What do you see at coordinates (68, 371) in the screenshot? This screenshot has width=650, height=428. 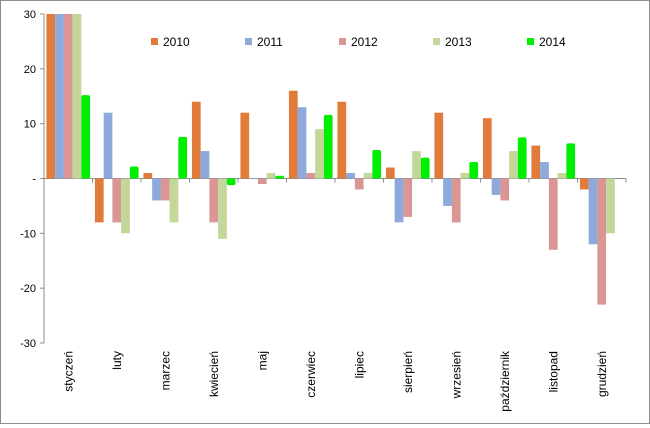 I see `category-label: styczeń` at bounding box center [68, 371].